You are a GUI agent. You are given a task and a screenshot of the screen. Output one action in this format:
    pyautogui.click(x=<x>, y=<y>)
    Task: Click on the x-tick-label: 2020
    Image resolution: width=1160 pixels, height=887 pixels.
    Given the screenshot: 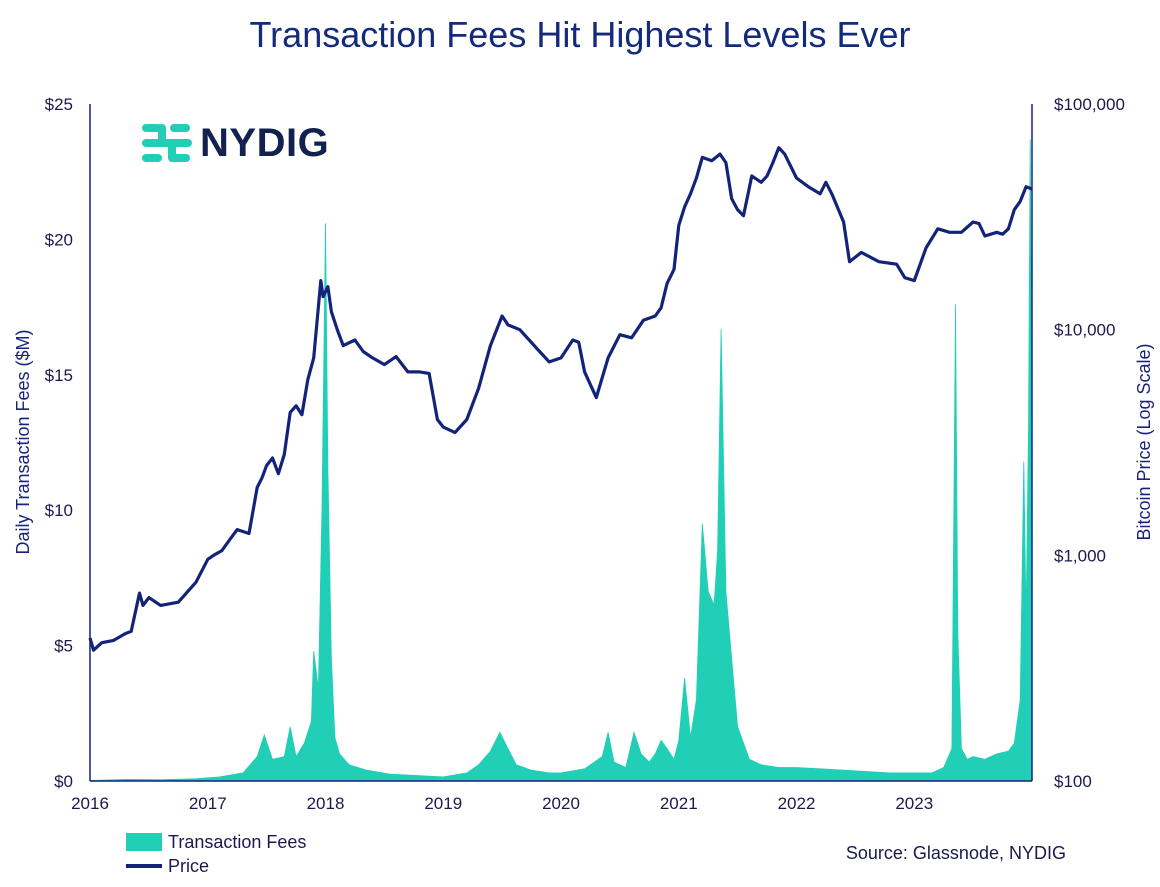 What is the action you would take?
    pyautogui.click(x=561, y=803)
    